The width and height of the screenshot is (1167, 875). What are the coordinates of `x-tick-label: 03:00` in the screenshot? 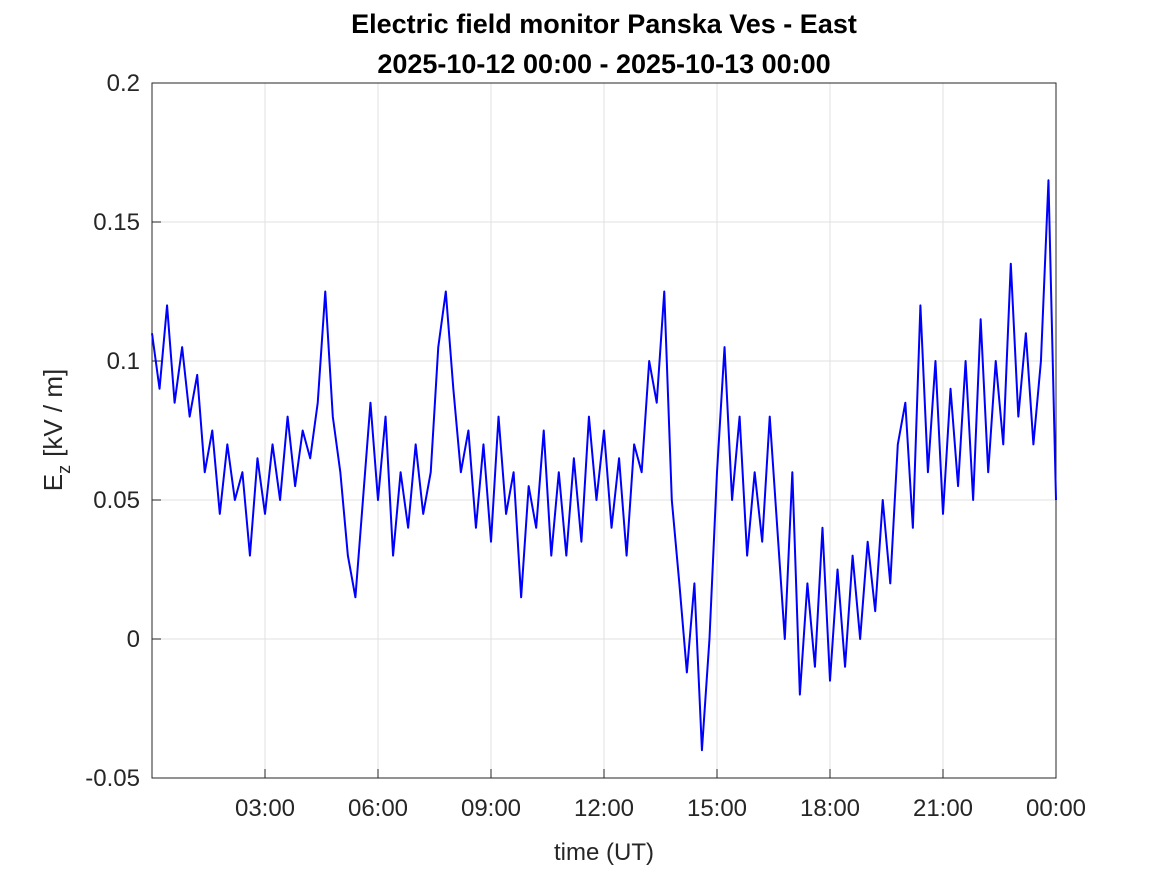 It's located at (265, 808).